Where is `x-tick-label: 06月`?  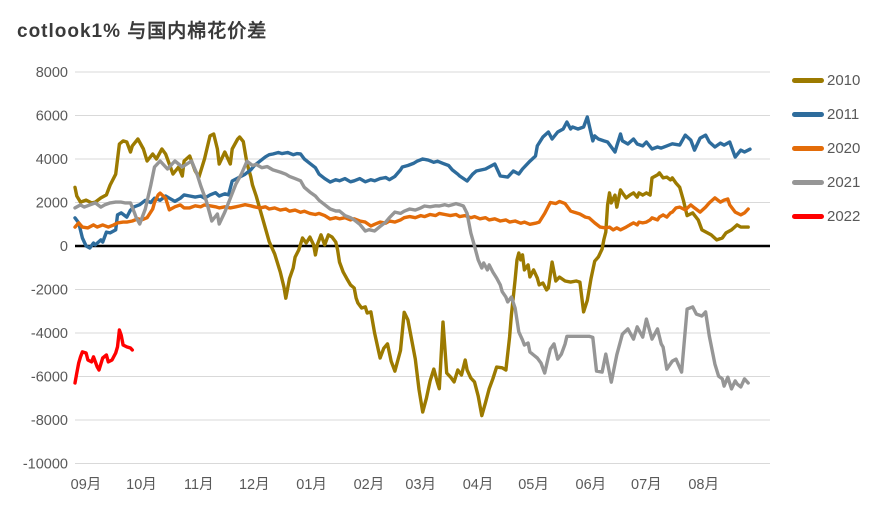
x-tick-label: 06月 is located at coordinates (591, 485).